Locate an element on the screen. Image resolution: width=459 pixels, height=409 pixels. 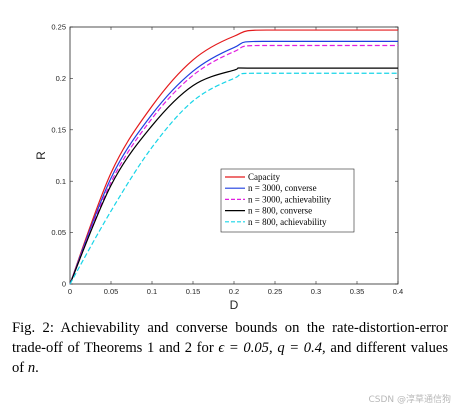
y-tick-label: 0.2 is located at coordinates (61, 78).